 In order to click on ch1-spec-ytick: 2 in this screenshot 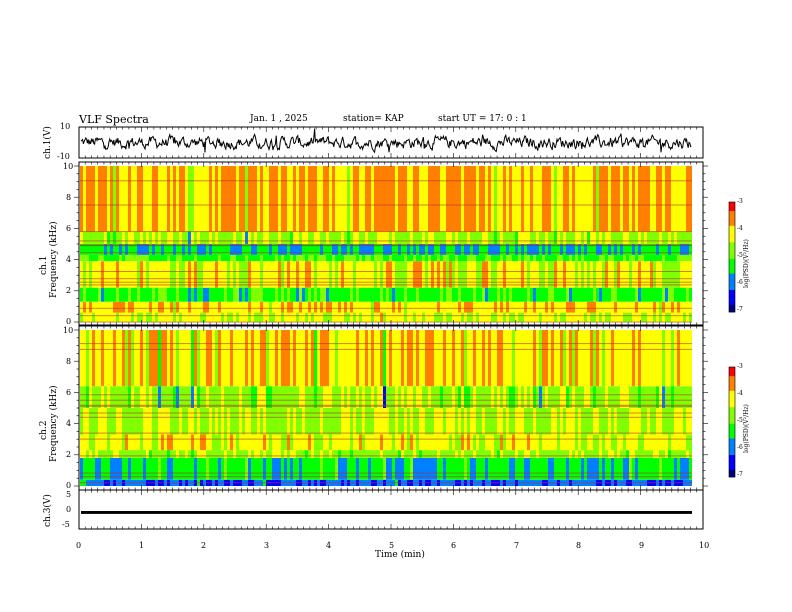, I will do `click(68, 291)`.